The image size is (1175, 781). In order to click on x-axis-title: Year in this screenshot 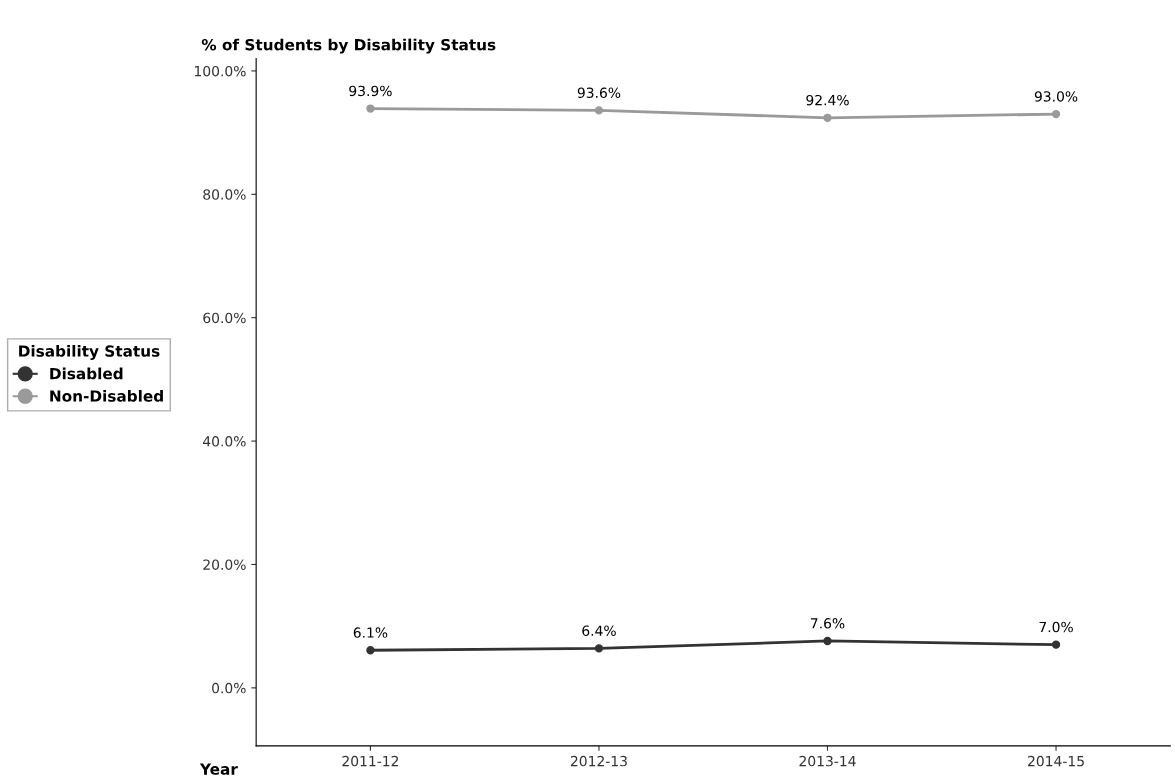, I will do `click(218, 769)`.